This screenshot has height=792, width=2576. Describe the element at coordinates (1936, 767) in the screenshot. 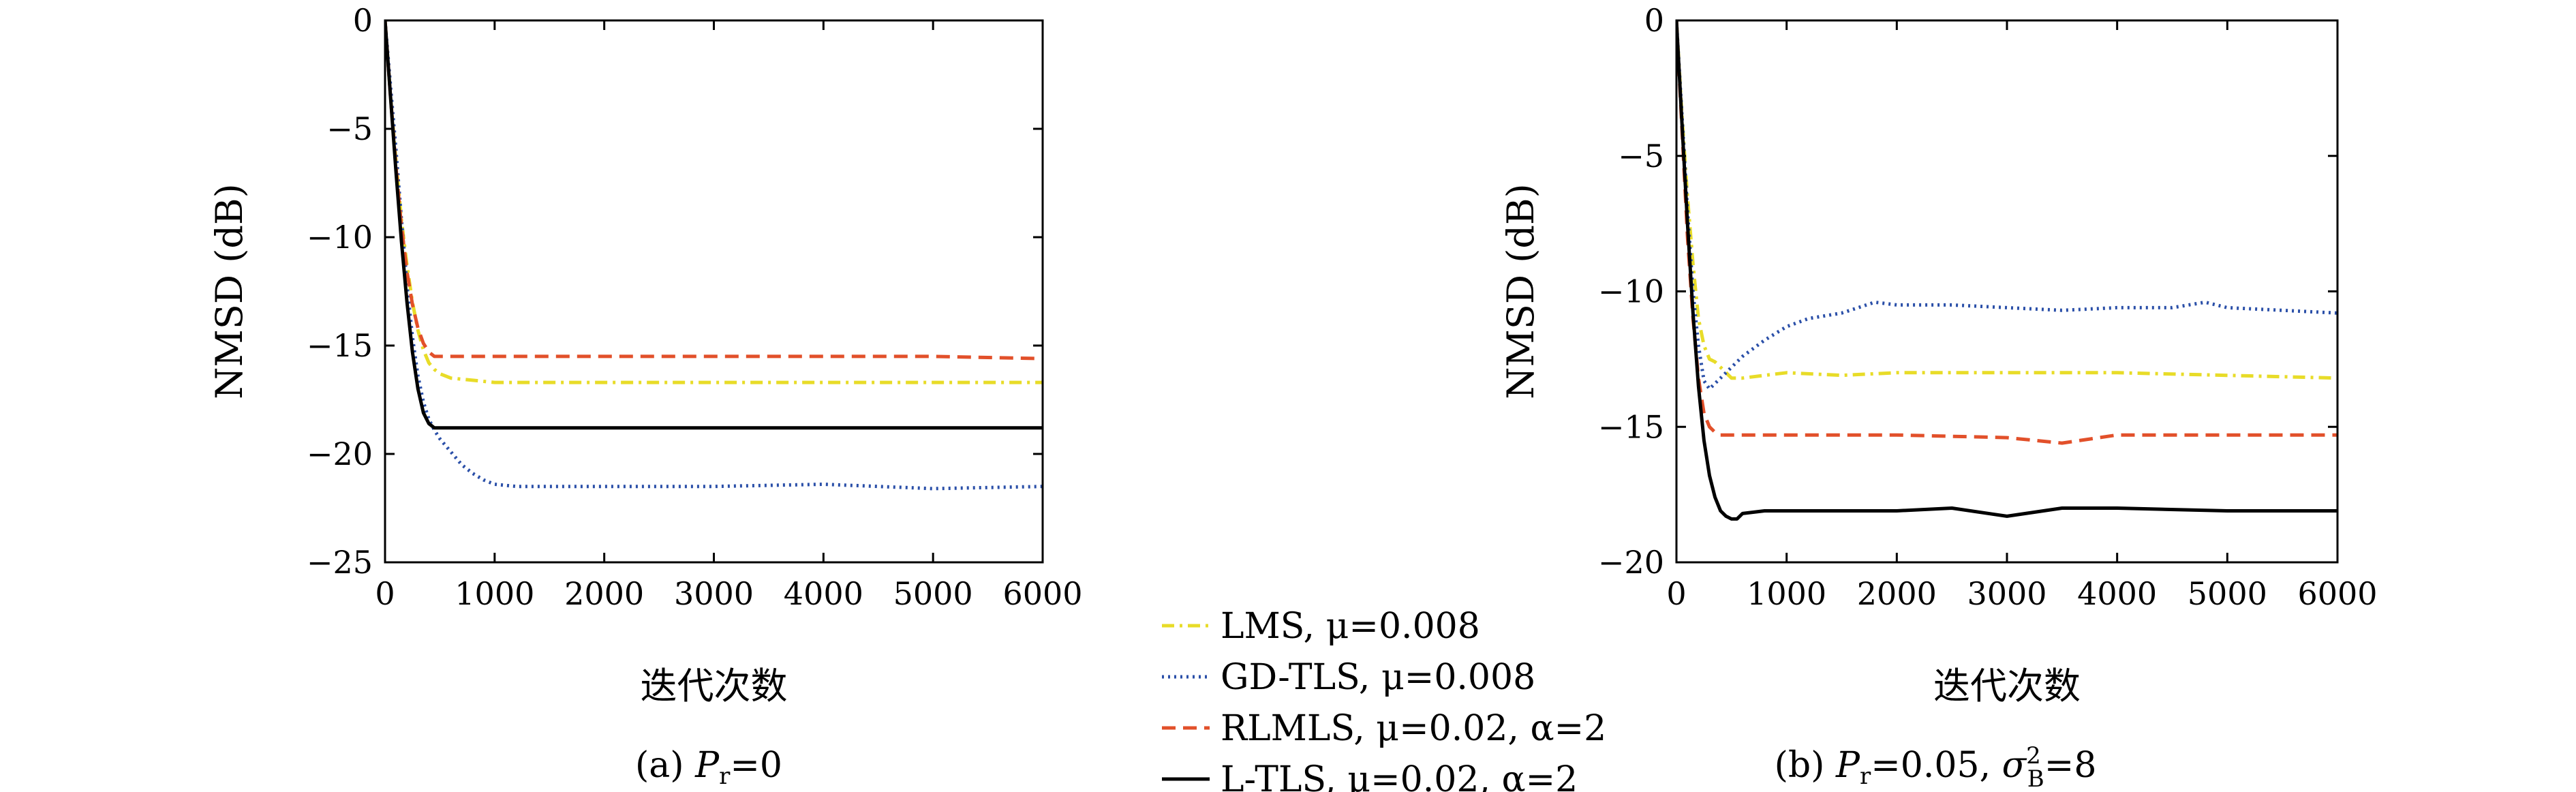

I see `caption-b: (b) Pr=0.05, σ2 B=8` at that location.